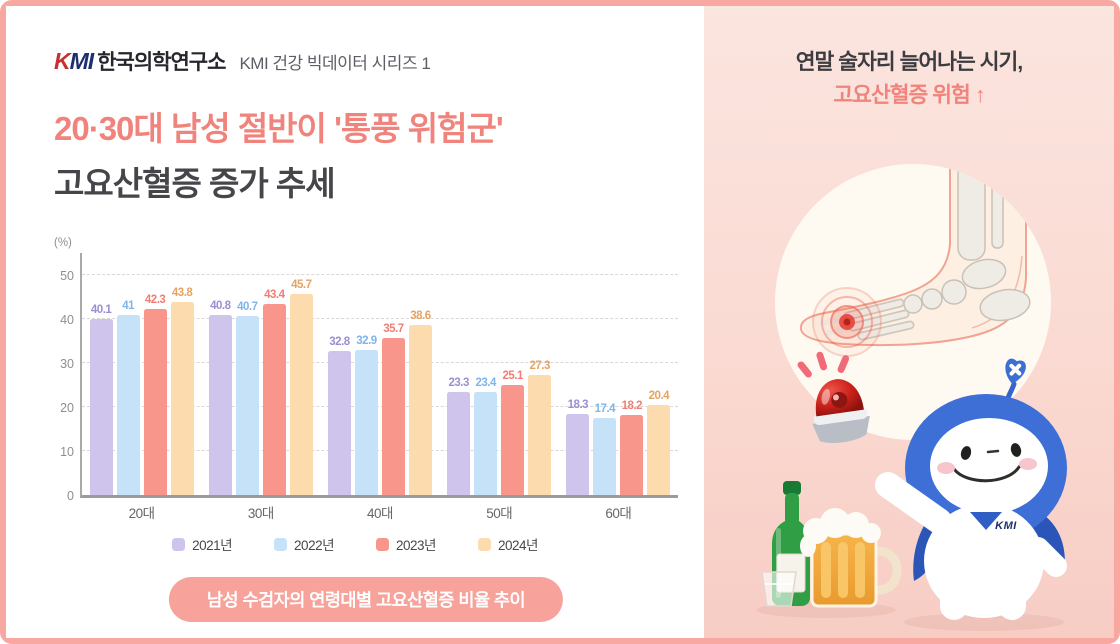 Image resolution: width=1120 pixels, height=644 pixels. I want to click on bar: 41, so click(128, 397).